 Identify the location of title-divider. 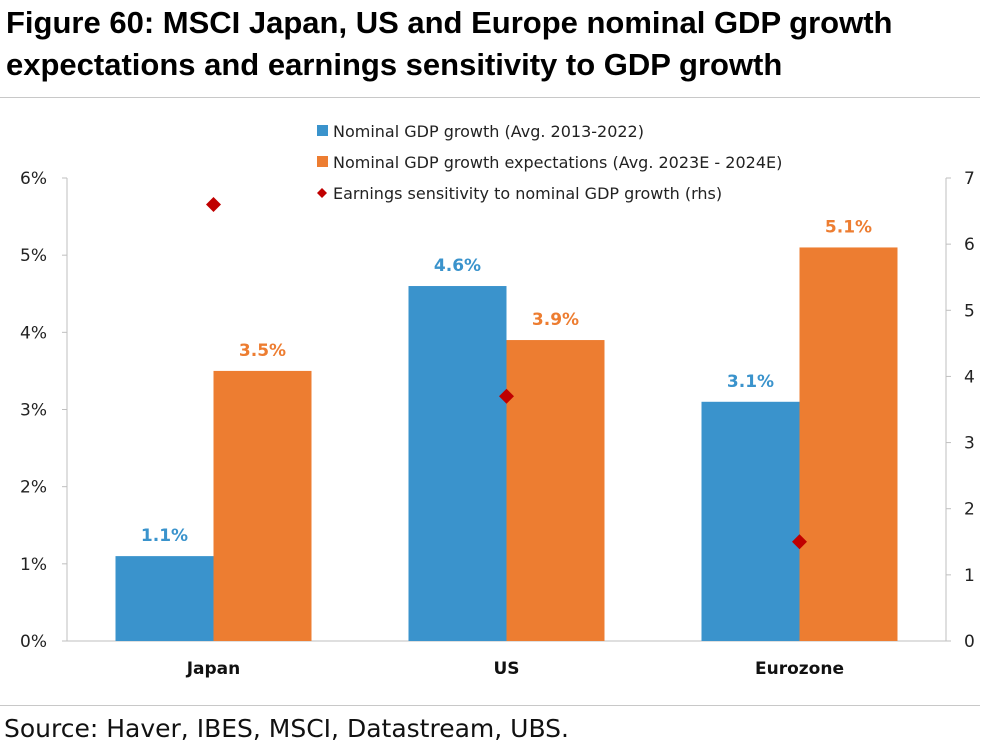
(490, 97).